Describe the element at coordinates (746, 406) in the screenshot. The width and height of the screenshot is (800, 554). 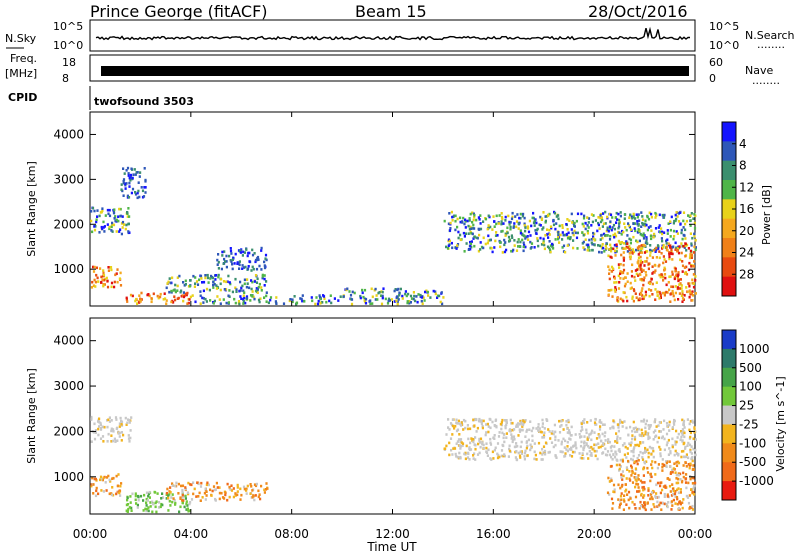
I see `colorbar-tick-label: 25` at that location.